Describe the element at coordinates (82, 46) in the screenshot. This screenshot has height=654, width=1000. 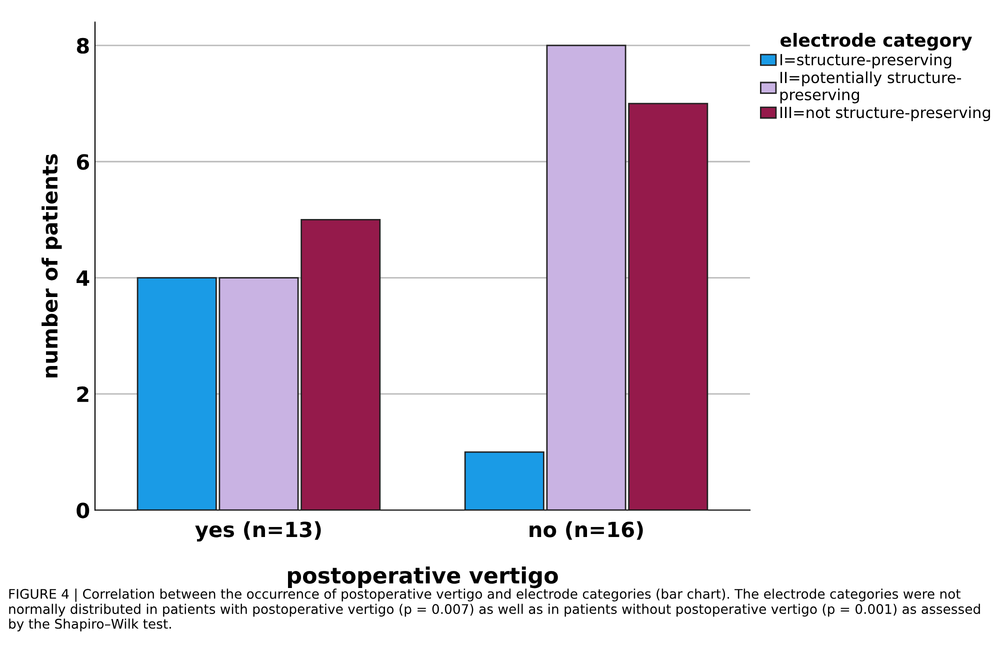
I see `y-tick-label: 8` at that location.